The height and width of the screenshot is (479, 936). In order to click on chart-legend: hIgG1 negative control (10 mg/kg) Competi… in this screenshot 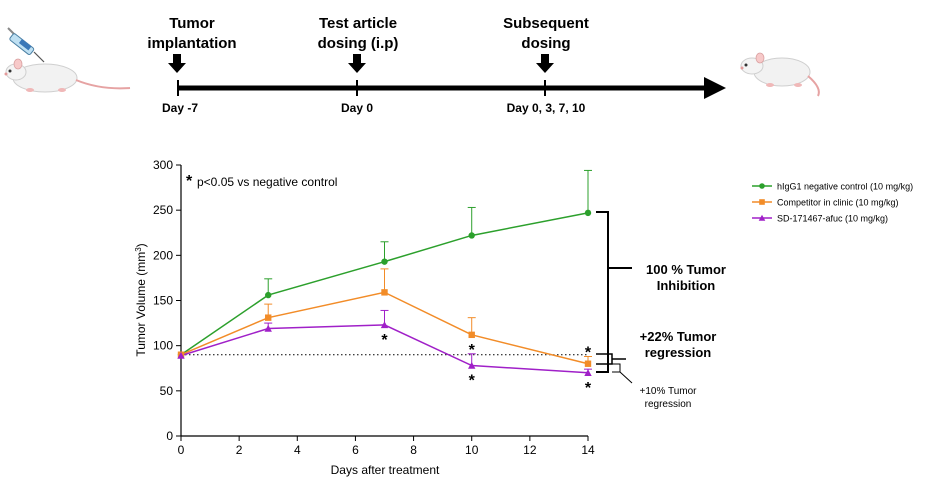, I will do `click(832, 203)`.